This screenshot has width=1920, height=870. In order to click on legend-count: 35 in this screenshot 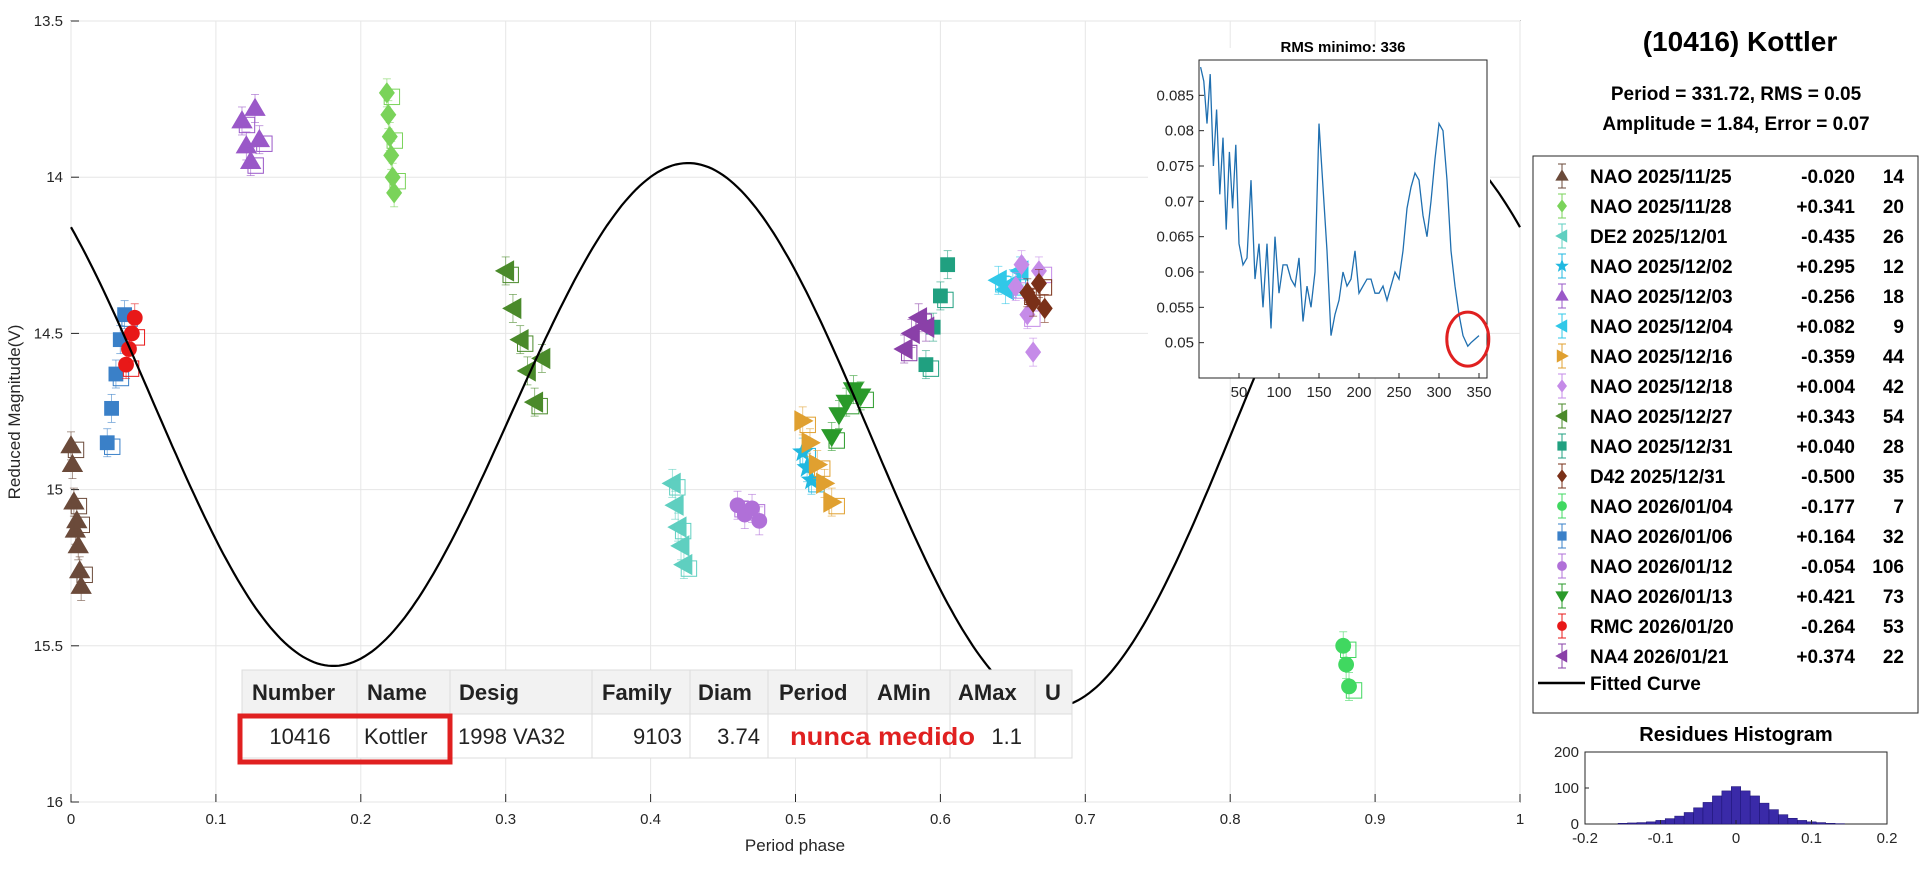, I will do `click(1894, 477)`.